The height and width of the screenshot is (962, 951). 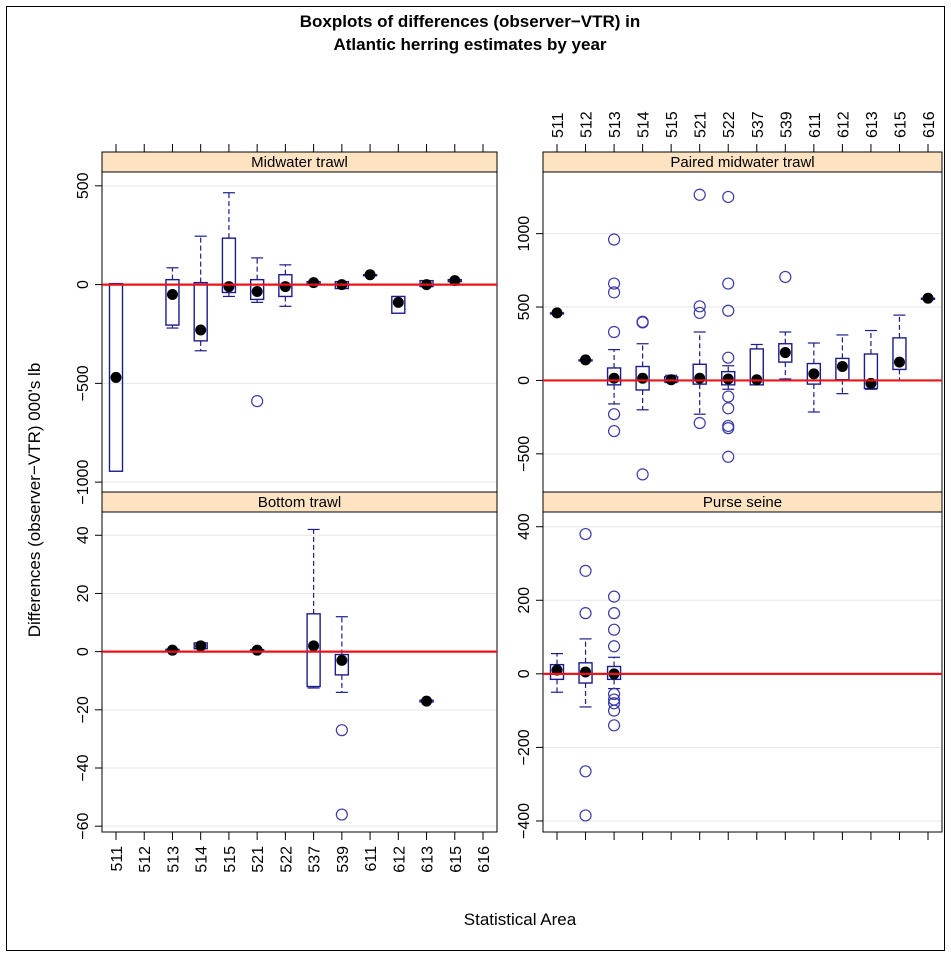 What do you see at coordinates (83, 826) in the screenshot?
I see `y-tick-label: −60` at bounding box center [83, 826].